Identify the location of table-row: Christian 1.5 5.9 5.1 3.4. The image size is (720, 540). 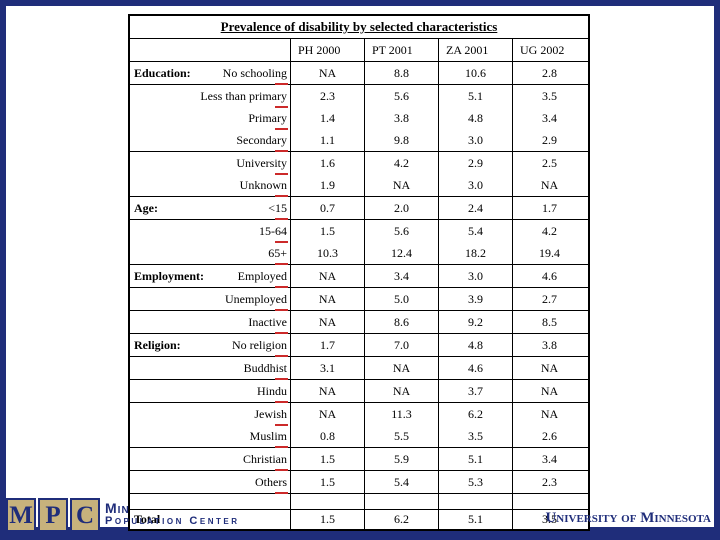
(359, 459).